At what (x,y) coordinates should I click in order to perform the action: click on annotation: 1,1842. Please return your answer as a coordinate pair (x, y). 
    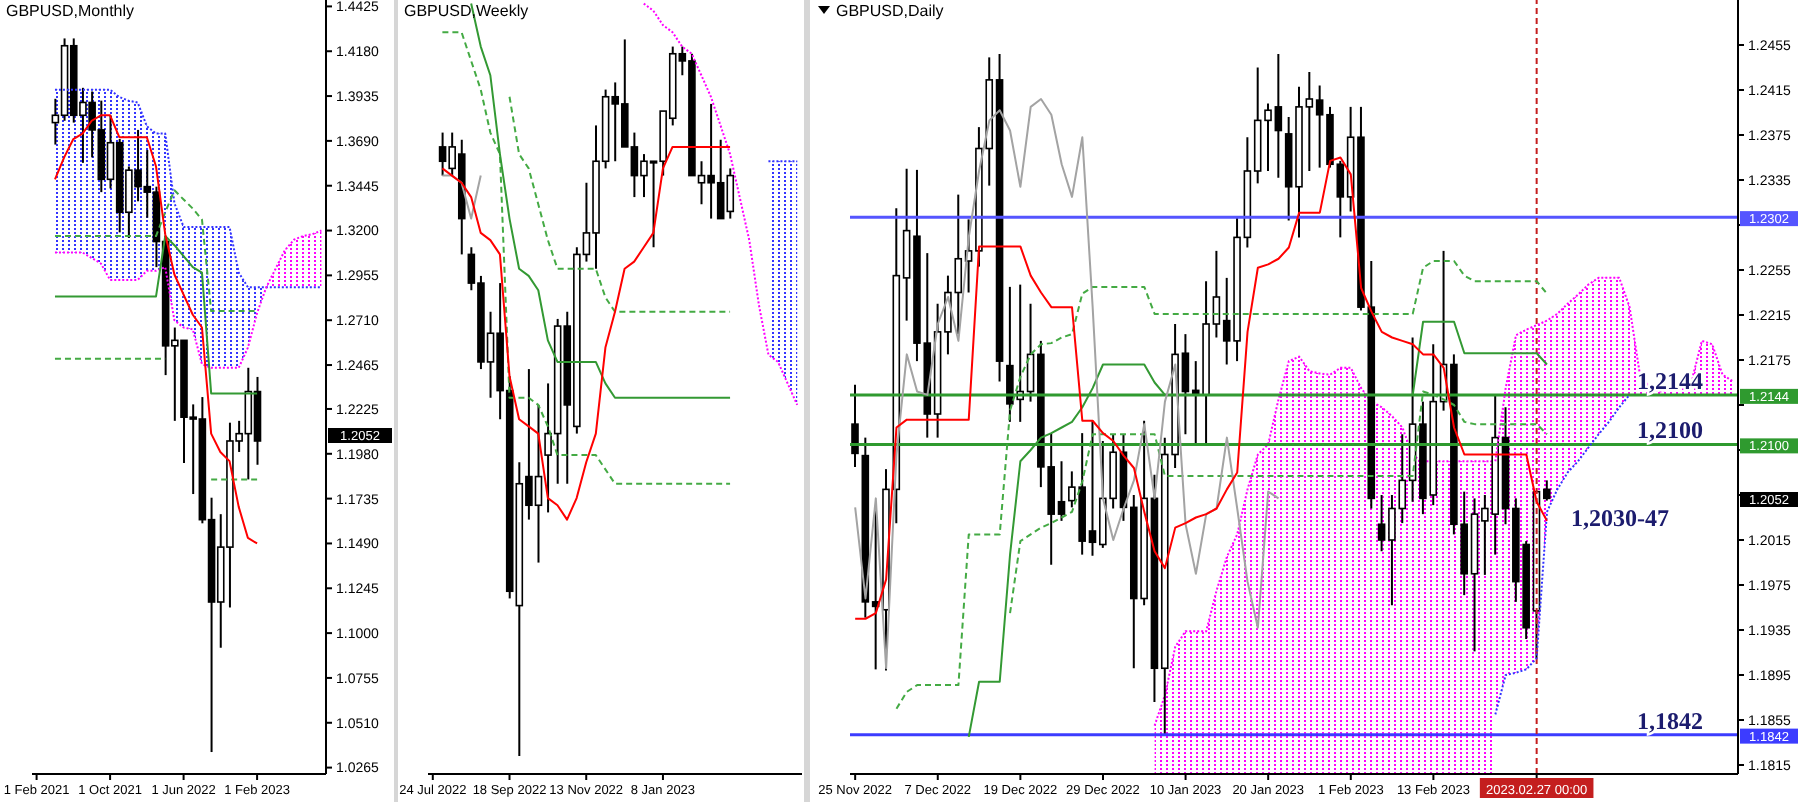
    Looking at the image, I should click on (1670, 720).